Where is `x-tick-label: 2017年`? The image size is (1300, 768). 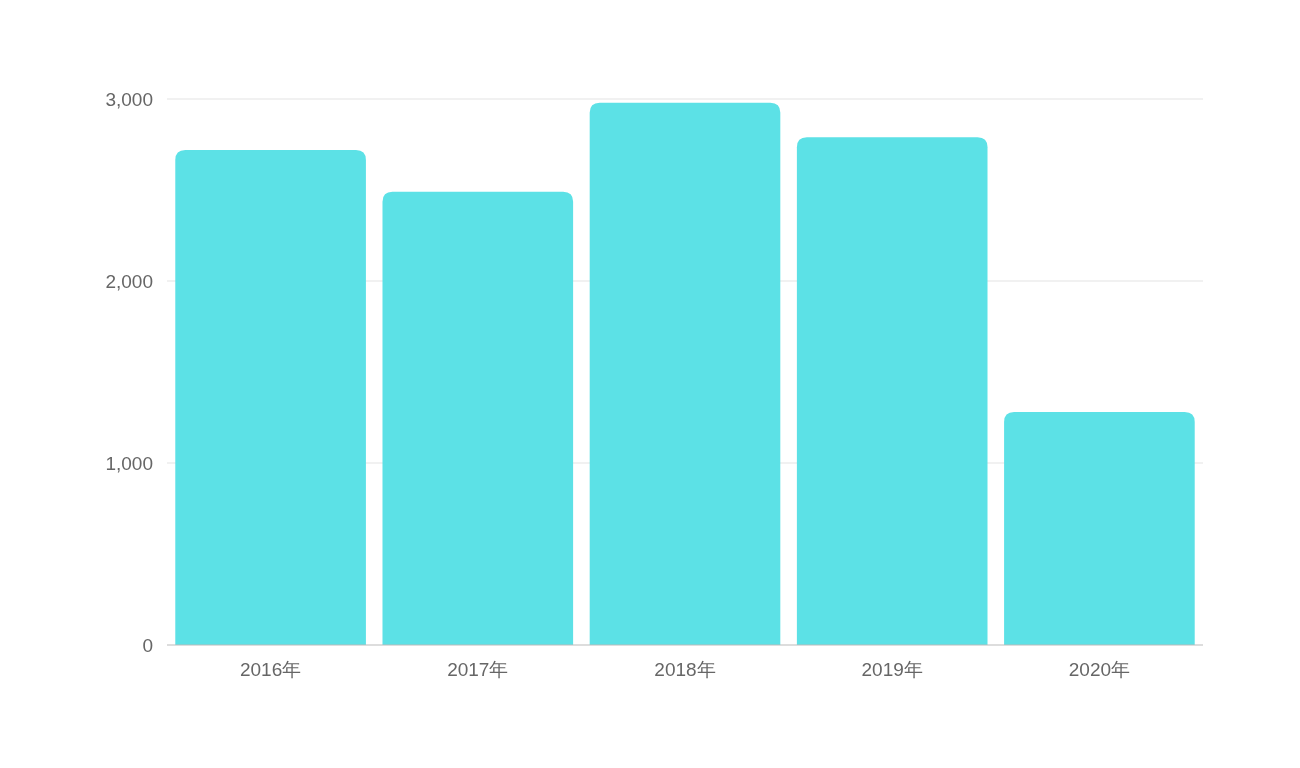
x-tick-label: 2017年 is located at coordinates (478, 669).